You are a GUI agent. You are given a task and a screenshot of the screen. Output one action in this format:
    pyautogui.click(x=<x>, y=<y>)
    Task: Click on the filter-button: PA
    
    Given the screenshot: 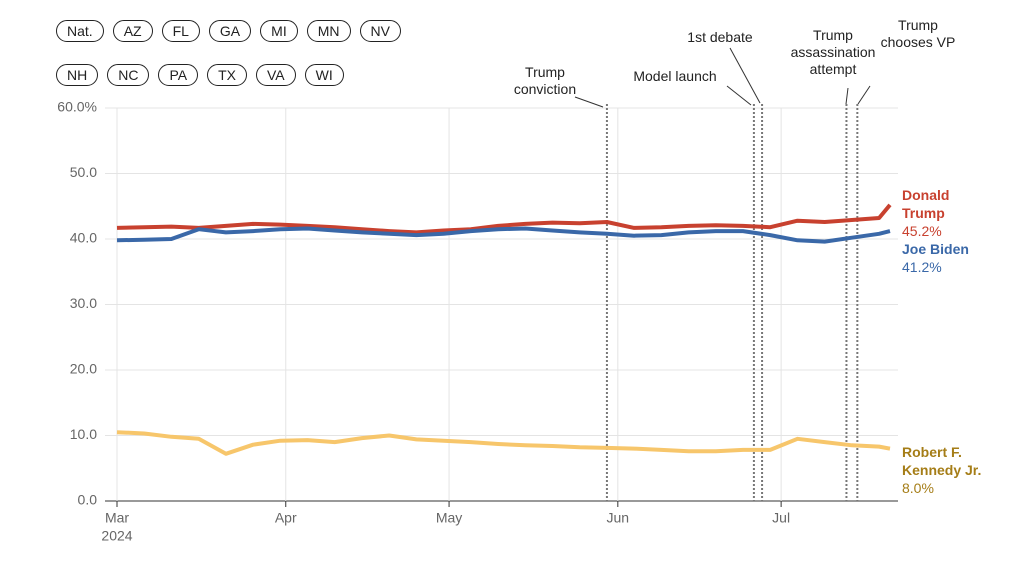 What is the action you would take?
    pyautogui.click(x=178, y=75)
    